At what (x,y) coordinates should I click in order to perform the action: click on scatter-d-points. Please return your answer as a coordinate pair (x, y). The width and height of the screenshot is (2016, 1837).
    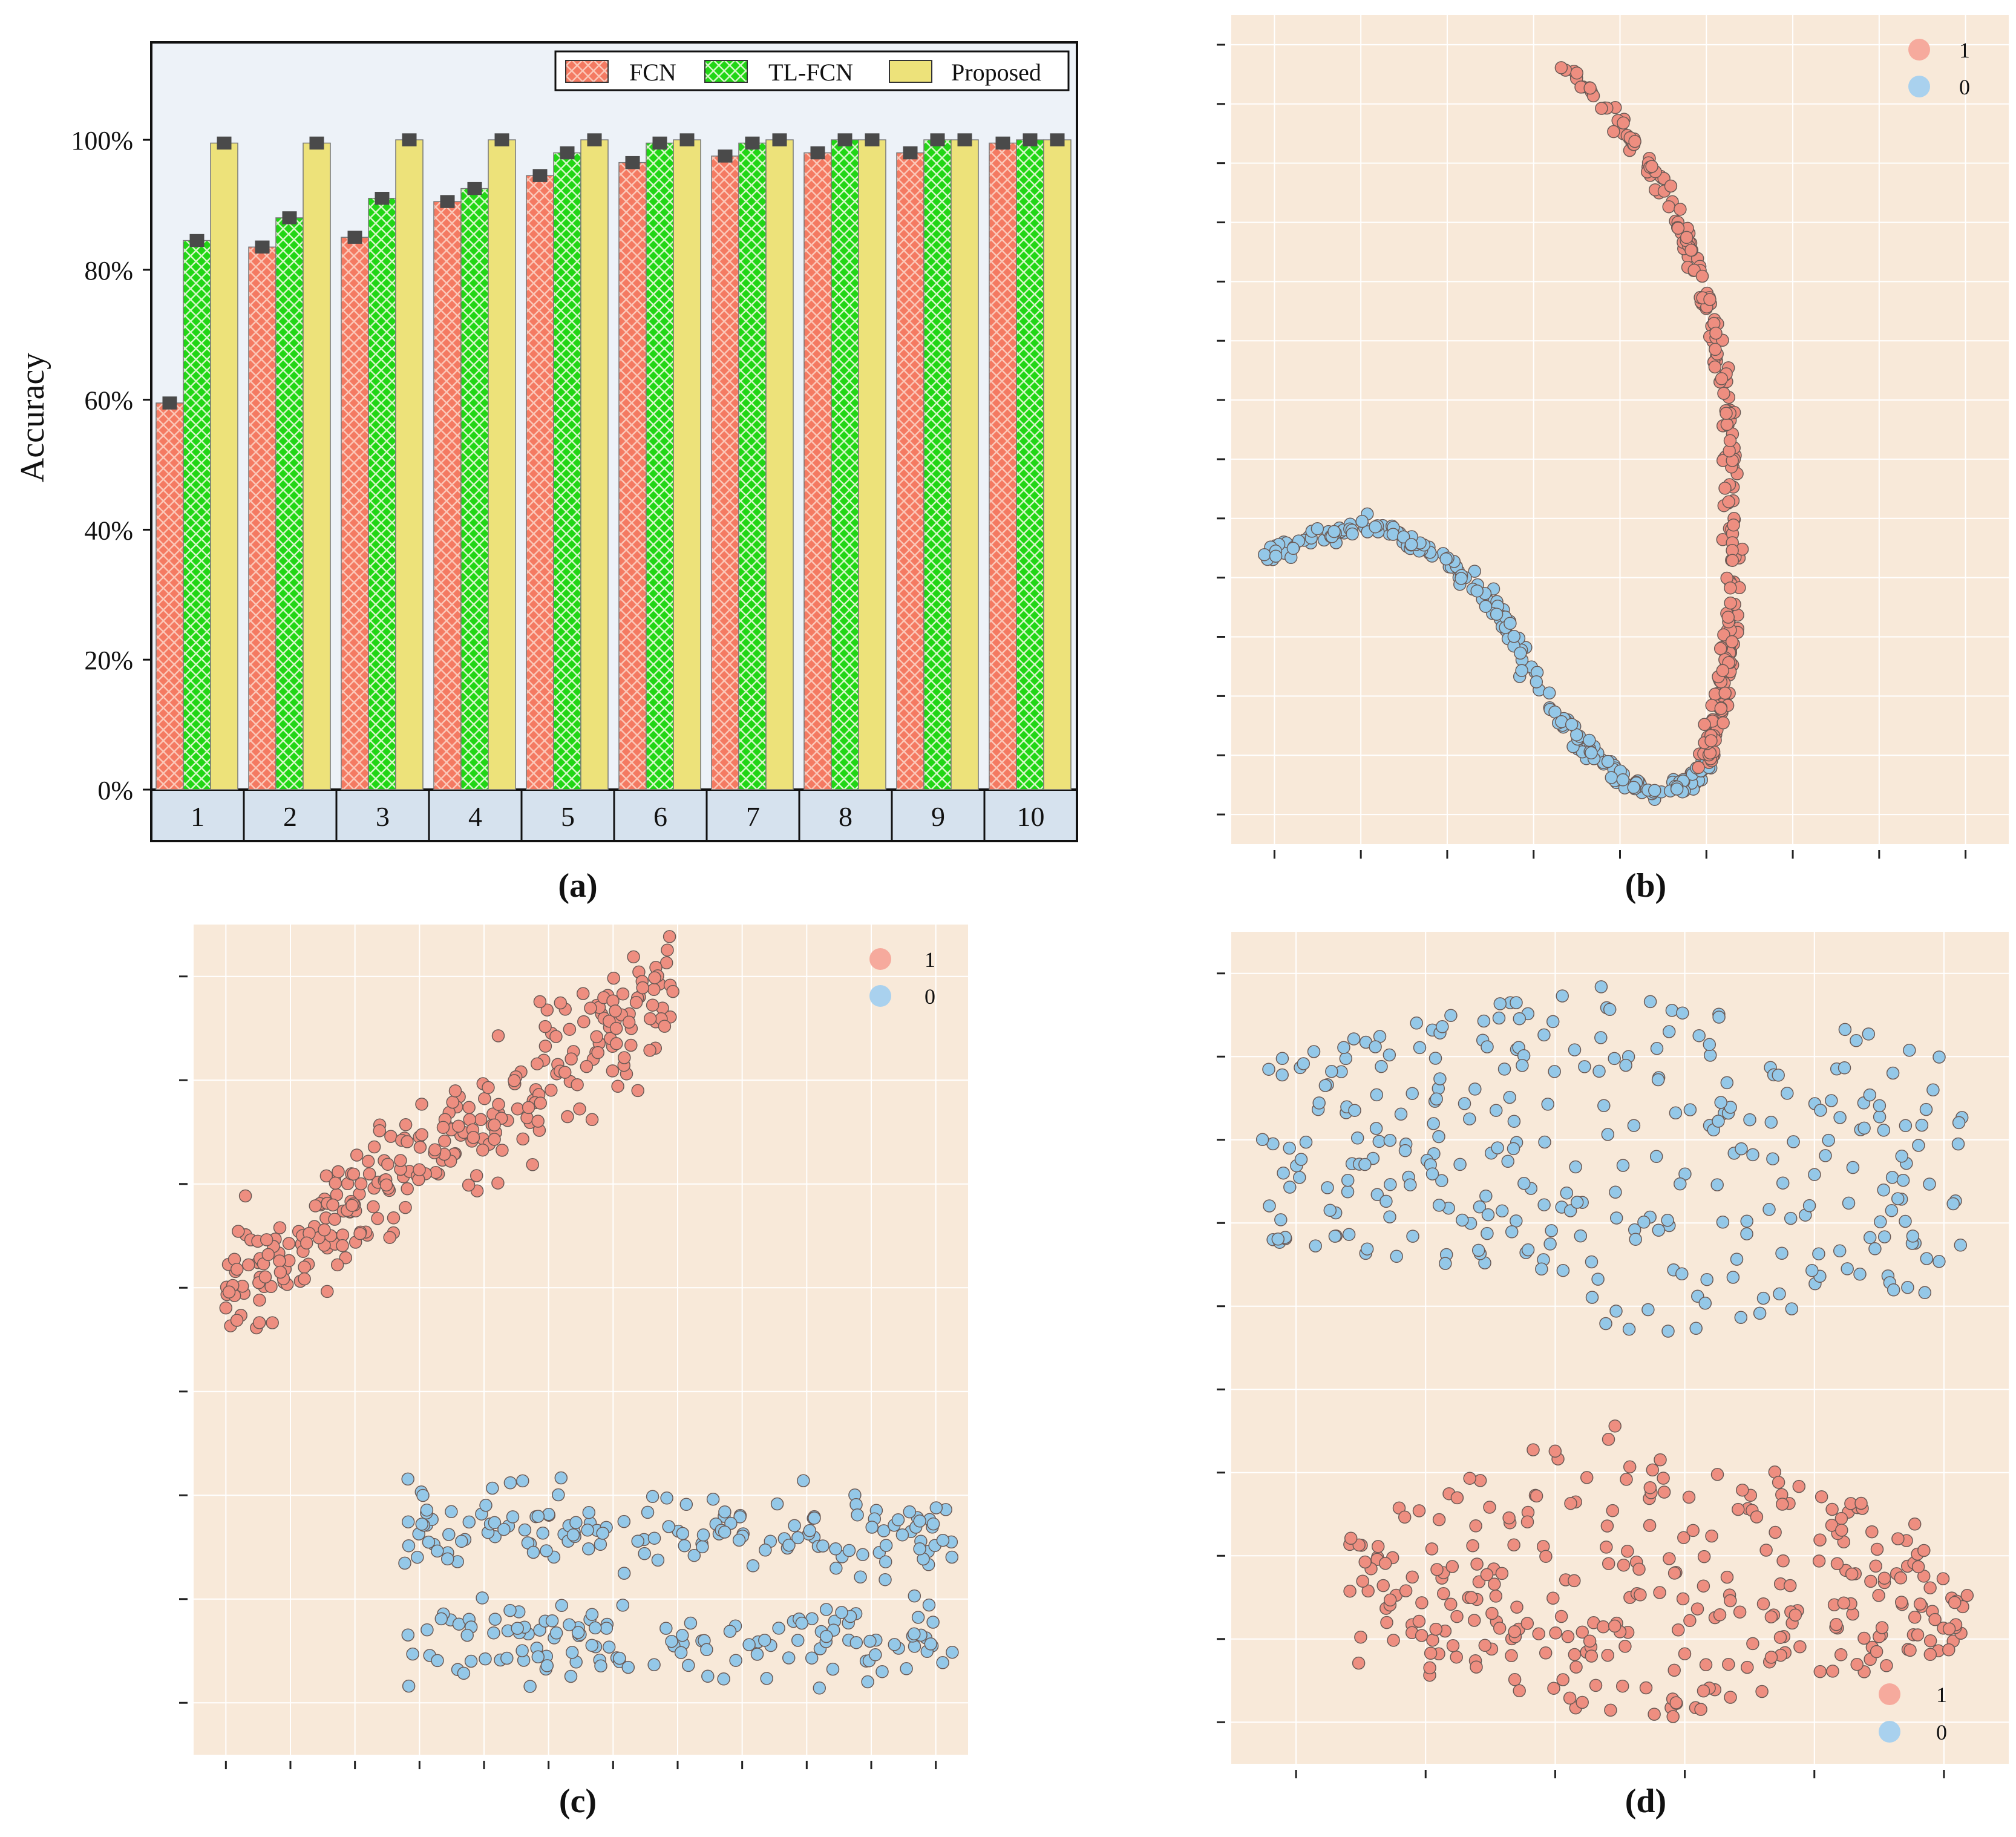
    Looking at the image, I should click on (1614, 1351).